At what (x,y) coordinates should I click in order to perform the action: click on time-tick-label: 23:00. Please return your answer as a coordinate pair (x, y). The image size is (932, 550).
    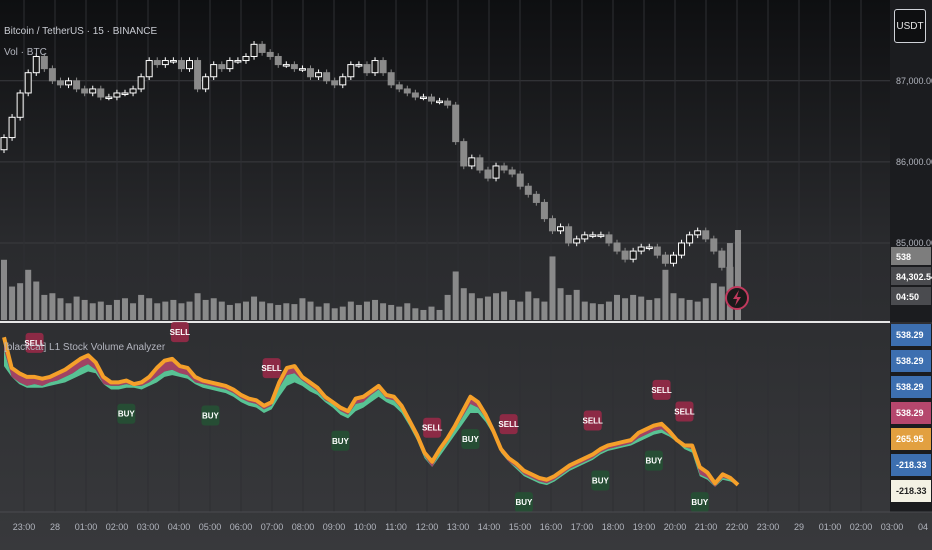
    Looking at the image, I should click on (768, 527).